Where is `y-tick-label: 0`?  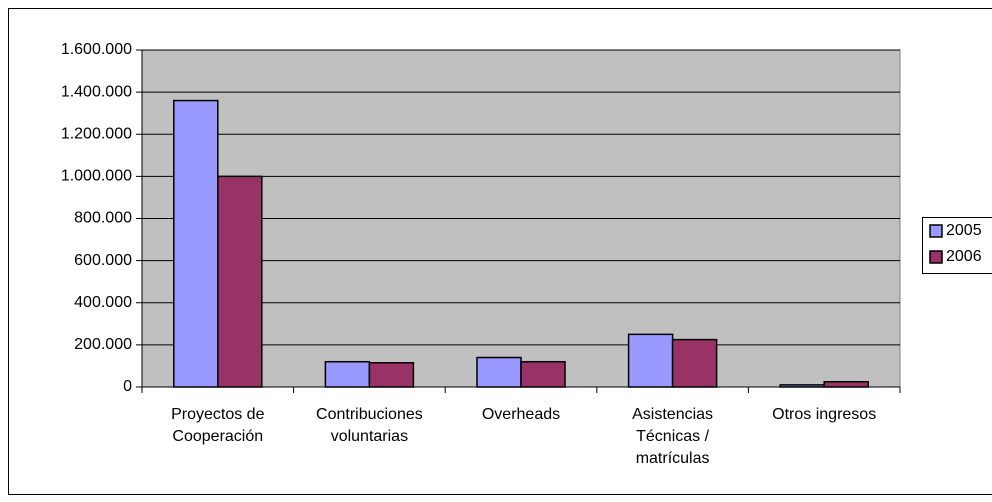
y-tick-label: 0 is located at coordinates (127, 386).